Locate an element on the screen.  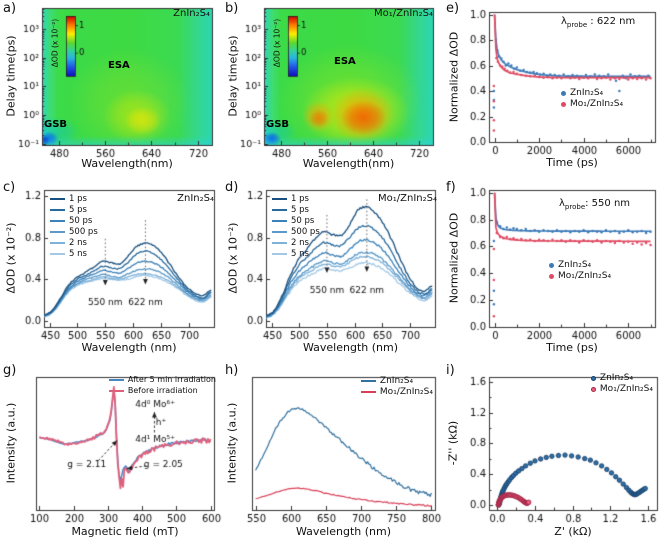
spectra-canvas-d is located at coordinates (332, 270).